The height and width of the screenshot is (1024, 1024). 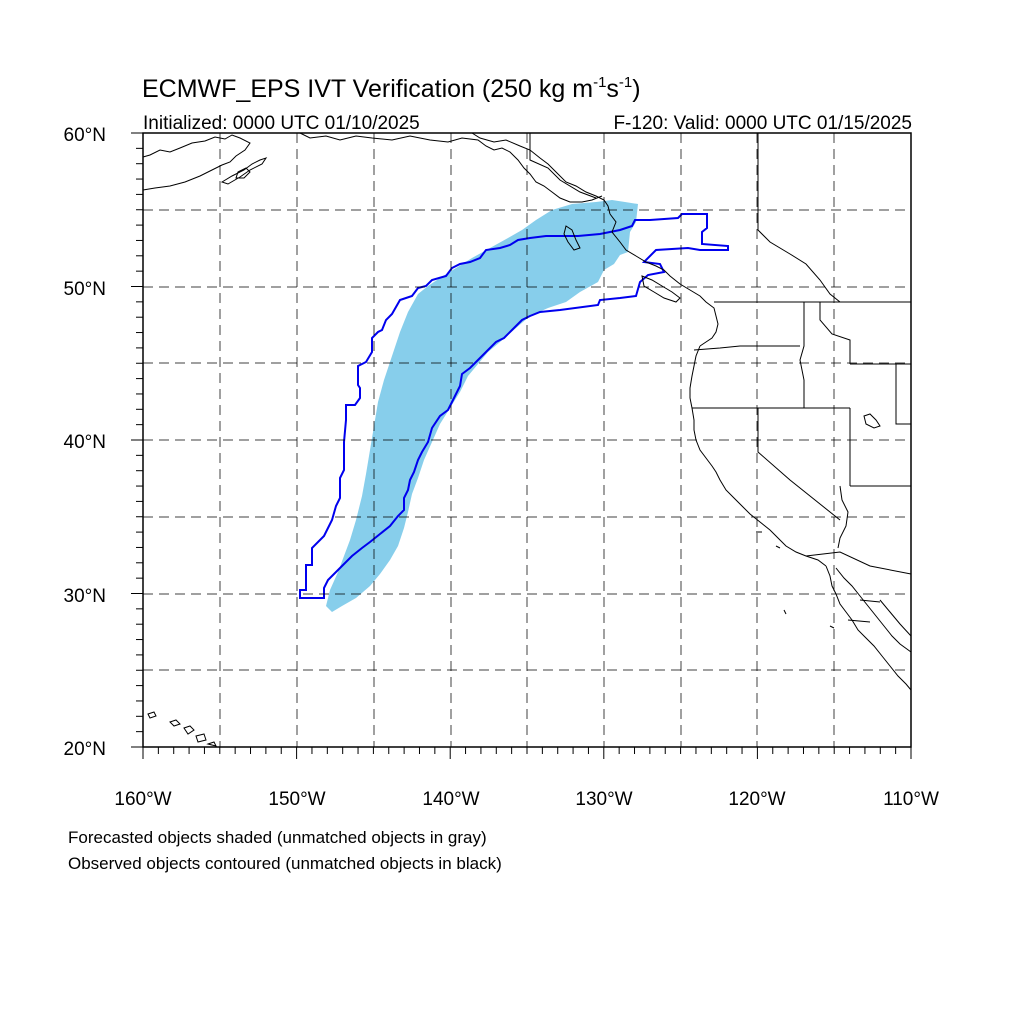 I want to click on hawaii-islands, so click(x=182, y=729).